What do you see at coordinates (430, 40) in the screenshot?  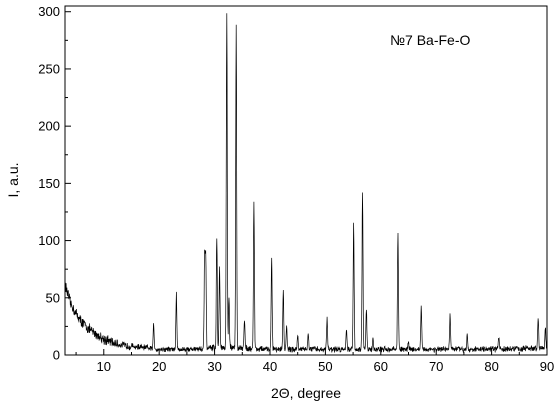 I see `sample-annotation: №7 Ba-Fe-O` at bounding box center [430, 40].